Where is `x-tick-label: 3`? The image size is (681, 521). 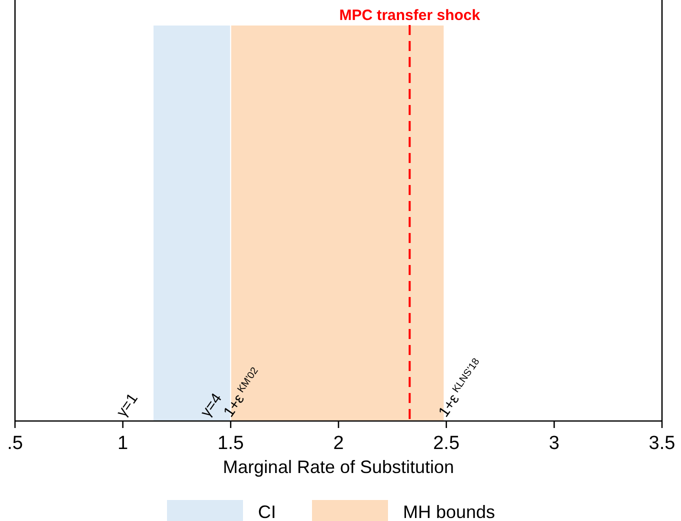
x-tick-label: 3 is located at coordinates (554, 443).